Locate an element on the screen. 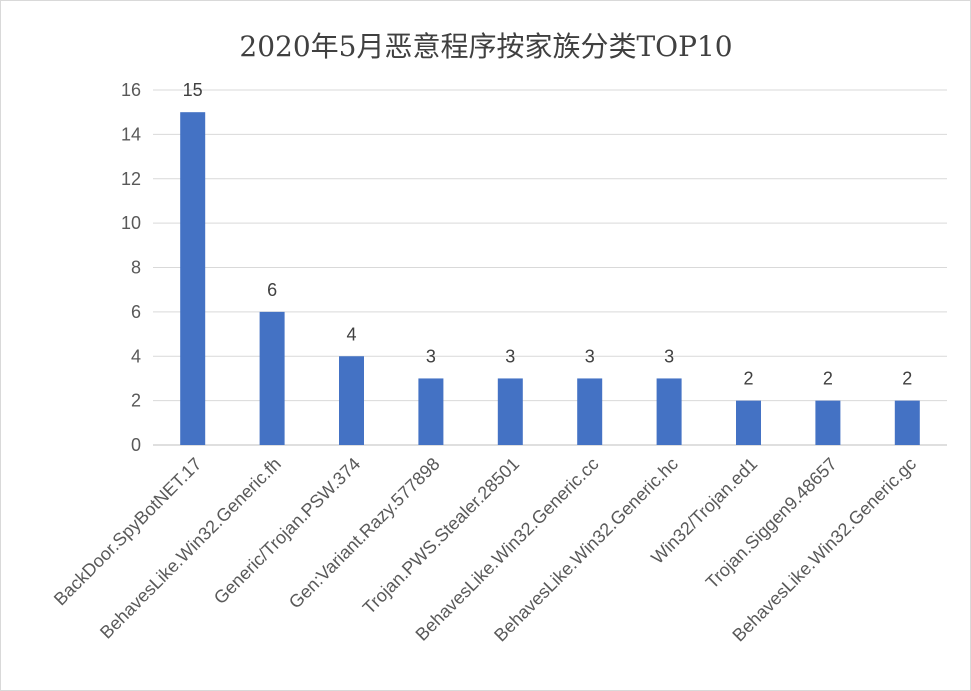  x-tick-label: Gen:Variant.Razy.577898 is located at coordinates (364, 533).